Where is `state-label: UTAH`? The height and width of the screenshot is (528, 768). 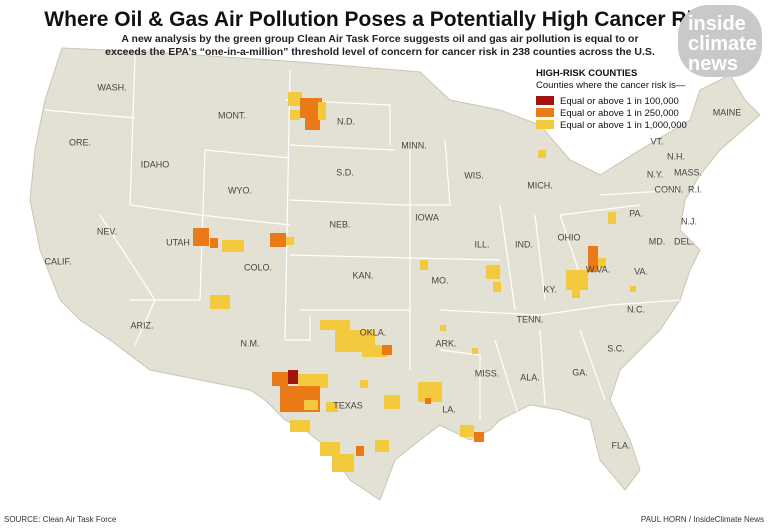
state-label: UTAH is located at coordinates (178, 242).